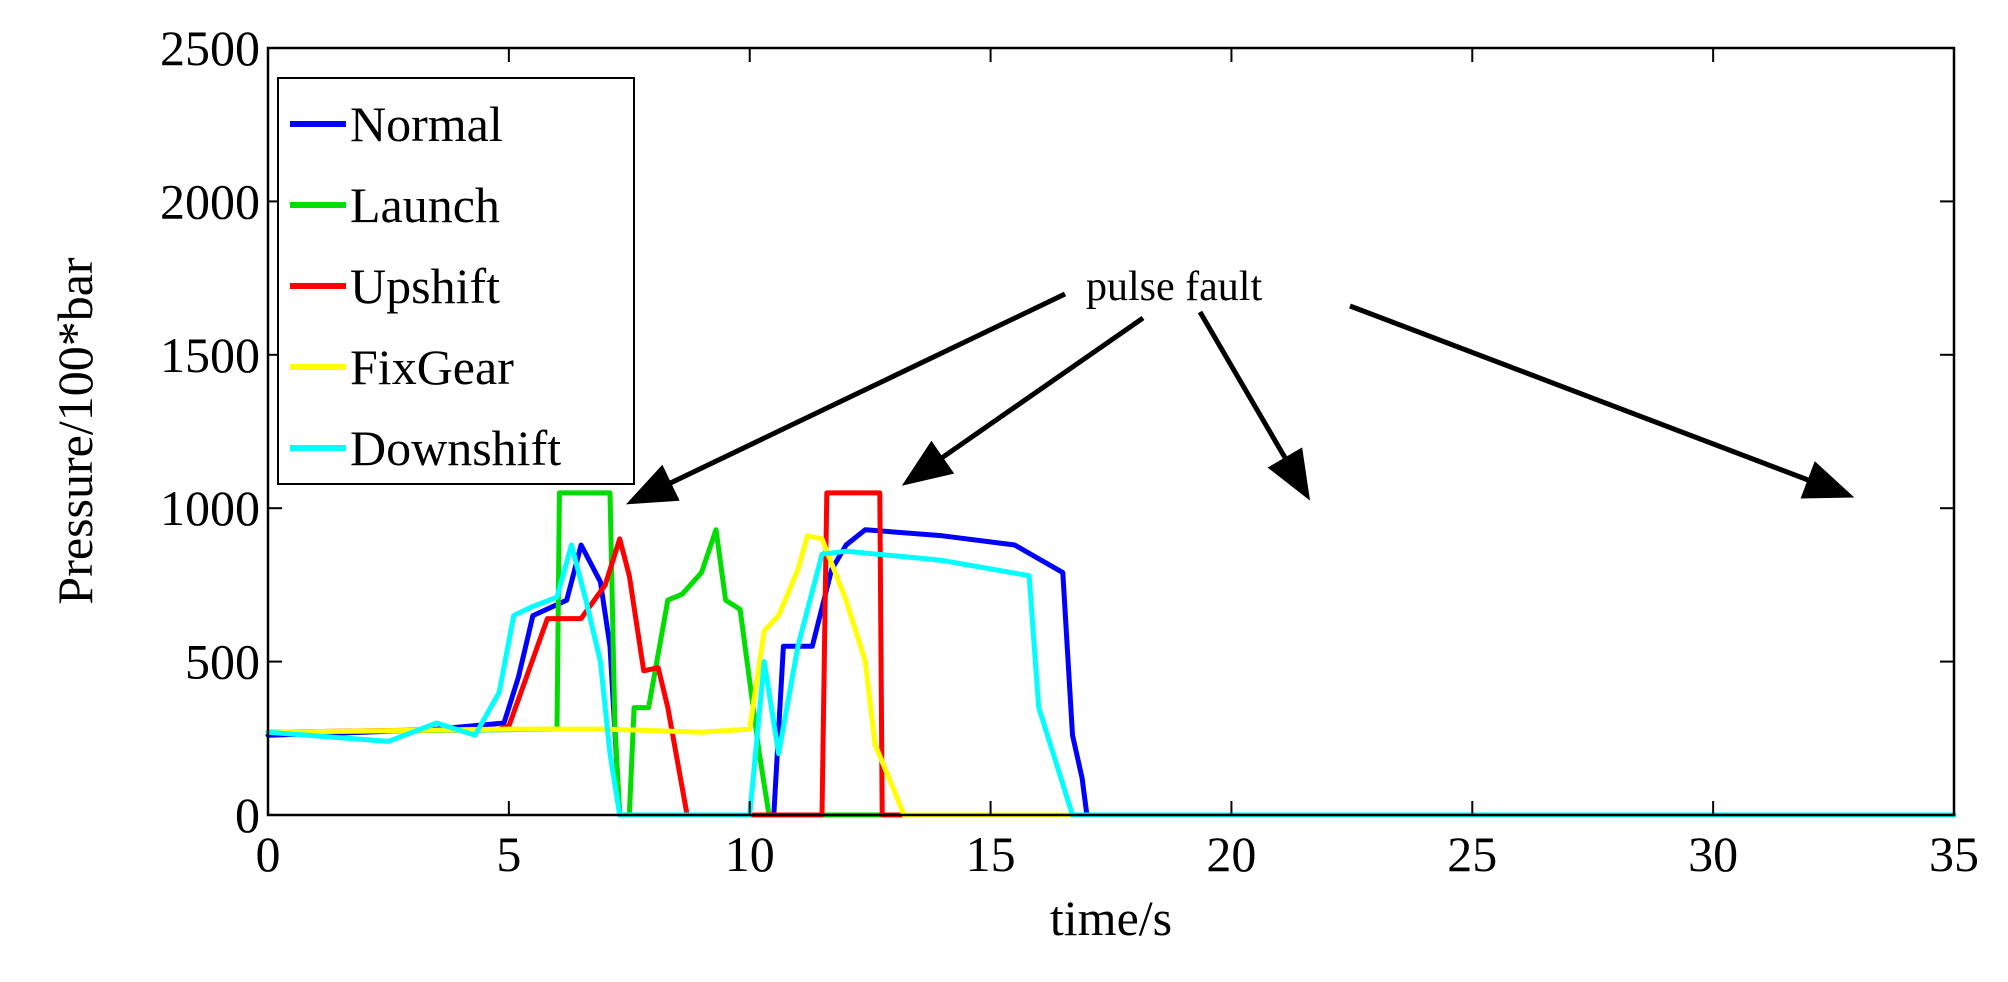  I want to click on y-tick-label-0: 0, so click(247, 815).